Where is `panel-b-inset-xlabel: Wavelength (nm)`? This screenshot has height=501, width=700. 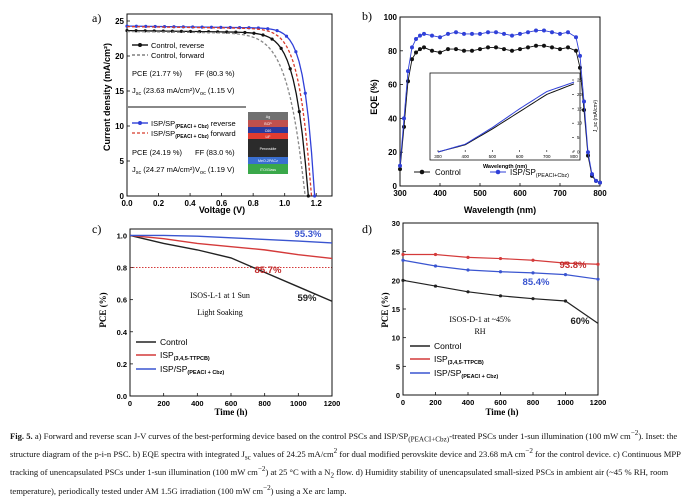
panel-b-inset-xlabel: Wavelength (nm) is located at coordinates (505, 167).